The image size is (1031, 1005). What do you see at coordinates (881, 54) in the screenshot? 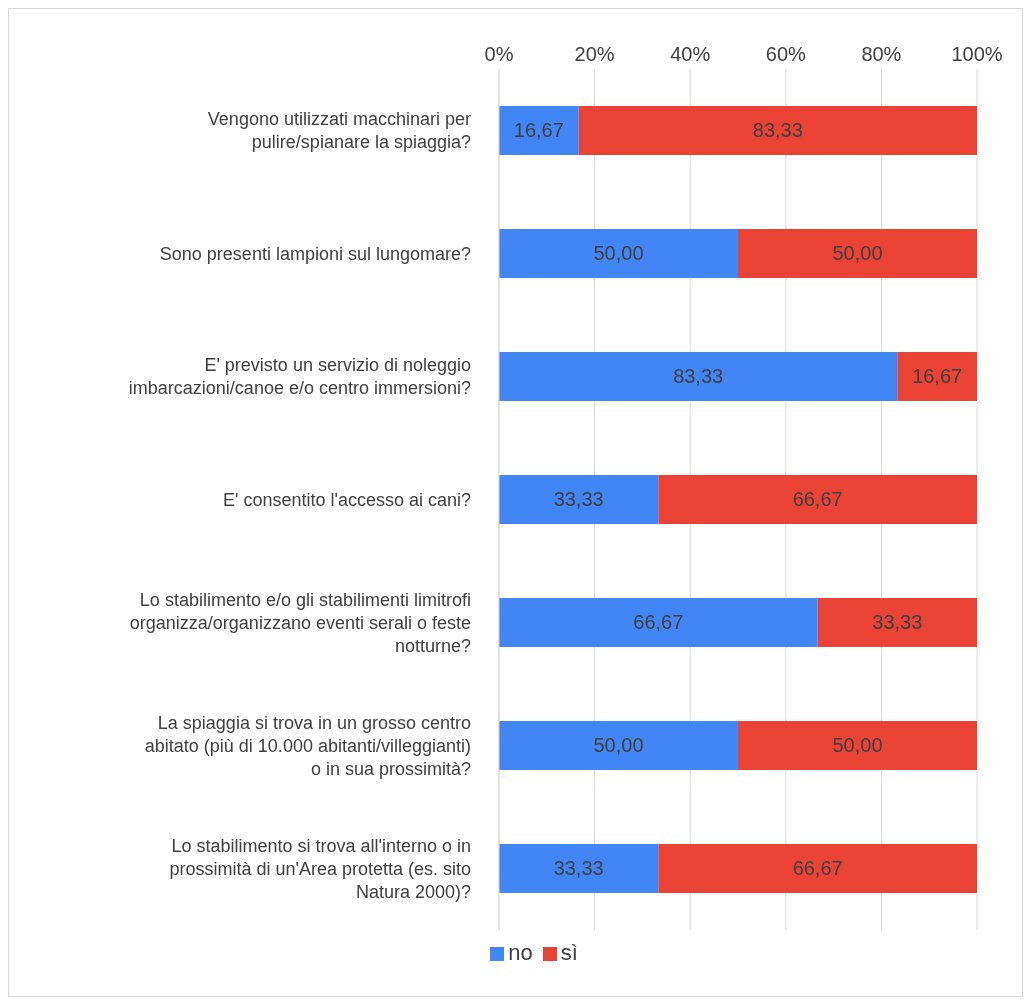
I see `x-tick-label: 80%` at bounding box center [881, 54].